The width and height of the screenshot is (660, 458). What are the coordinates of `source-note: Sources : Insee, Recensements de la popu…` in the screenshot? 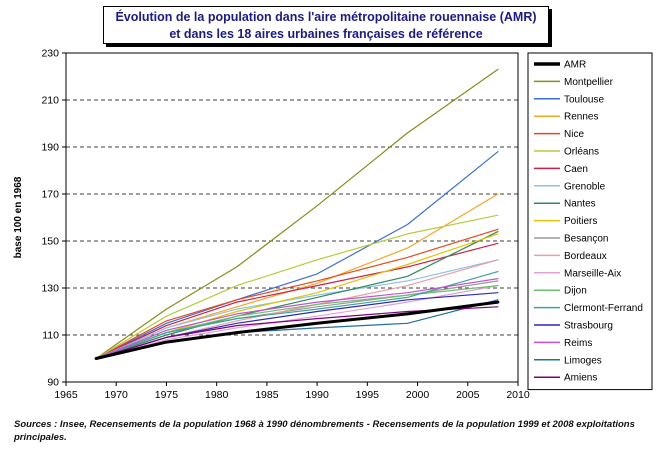 It's located at (324, 431).